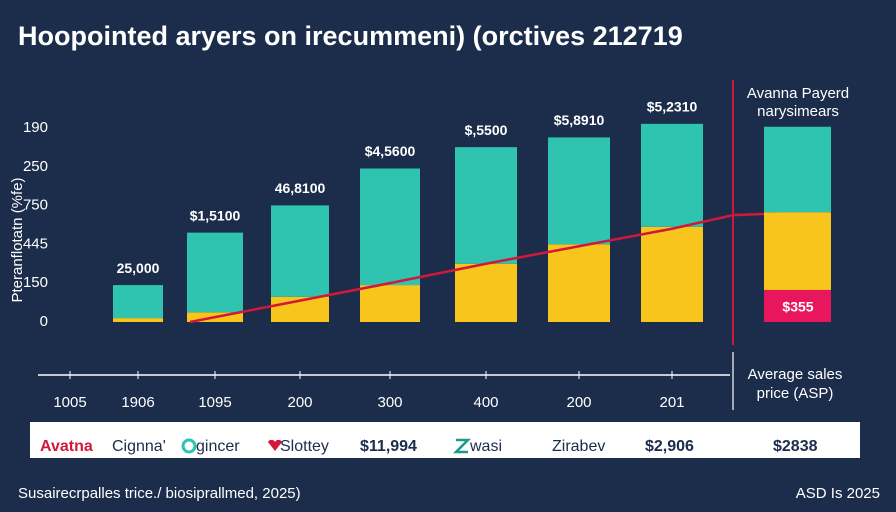 The width and height of the screenshot is (896, 512). I want to click on side-caption: Average sales, so click(795, 374).